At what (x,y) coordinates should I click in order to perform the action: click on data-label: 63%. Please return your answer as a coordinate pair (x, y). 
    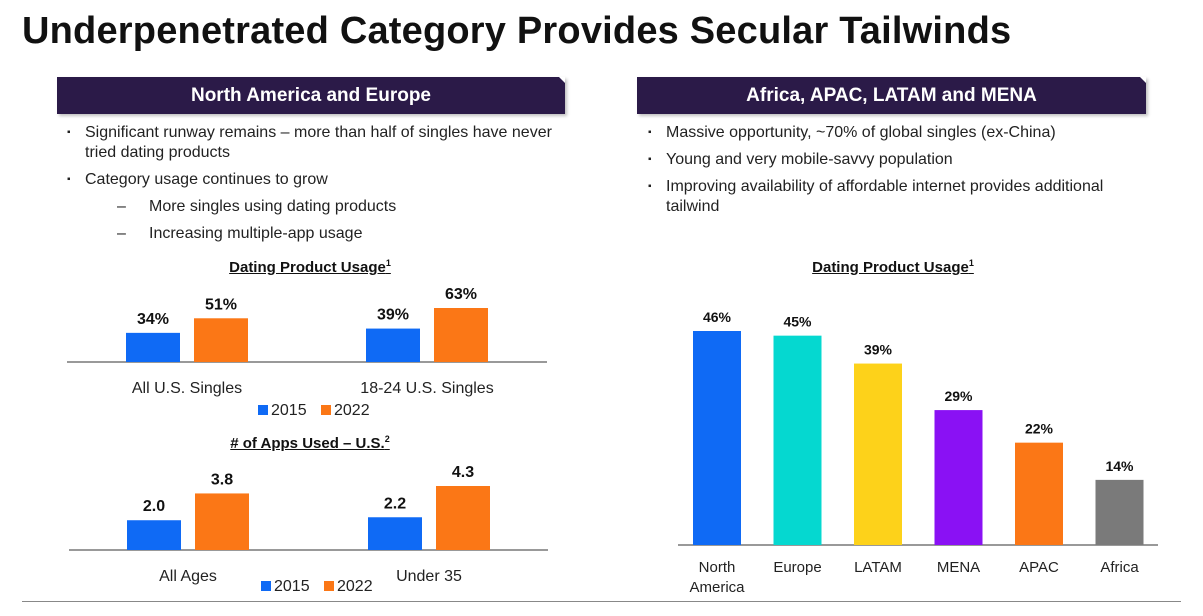
    Looking at the image, I should click on (461, 294).